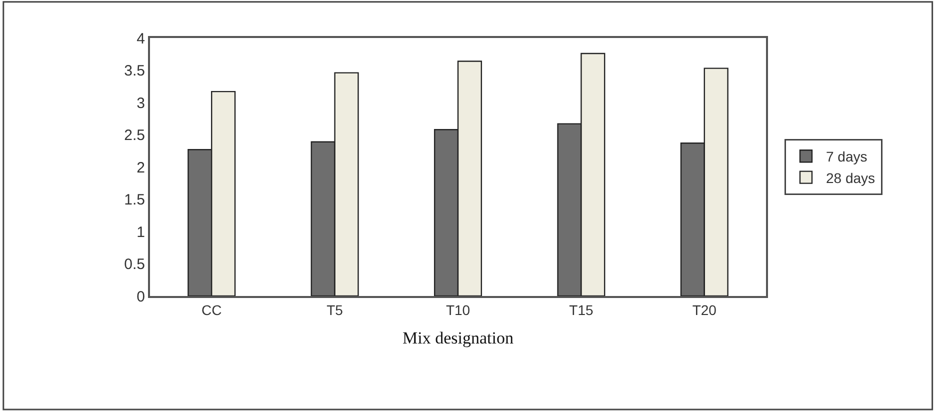  Describe the element at coordinates (581, 310) in the screenshot. I see `x-tick-label: T15` at that location.